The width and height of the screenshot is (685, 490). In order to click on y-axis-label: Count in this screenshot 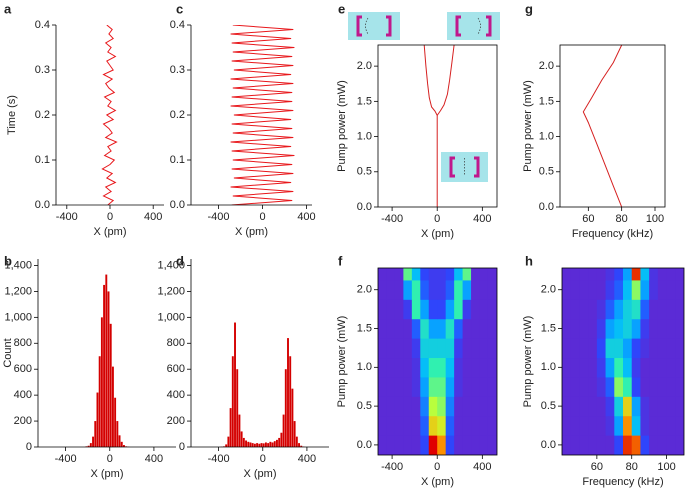, I will do `click(8, 352)`.